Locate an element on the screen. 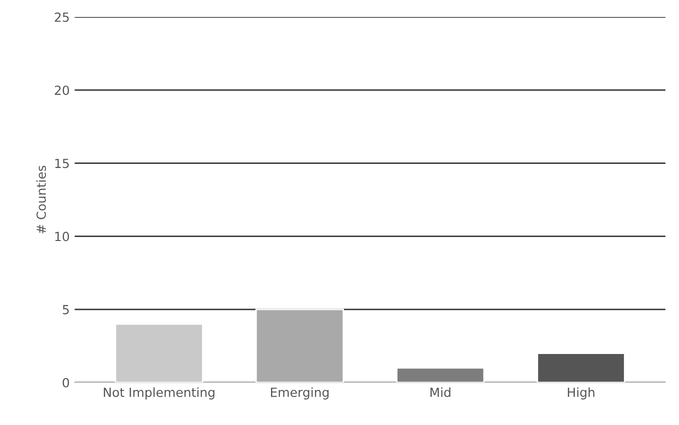 The width and height of the screenshot is (679, 425). x-tick-label: Emerging is located at coordinates (299, 393).